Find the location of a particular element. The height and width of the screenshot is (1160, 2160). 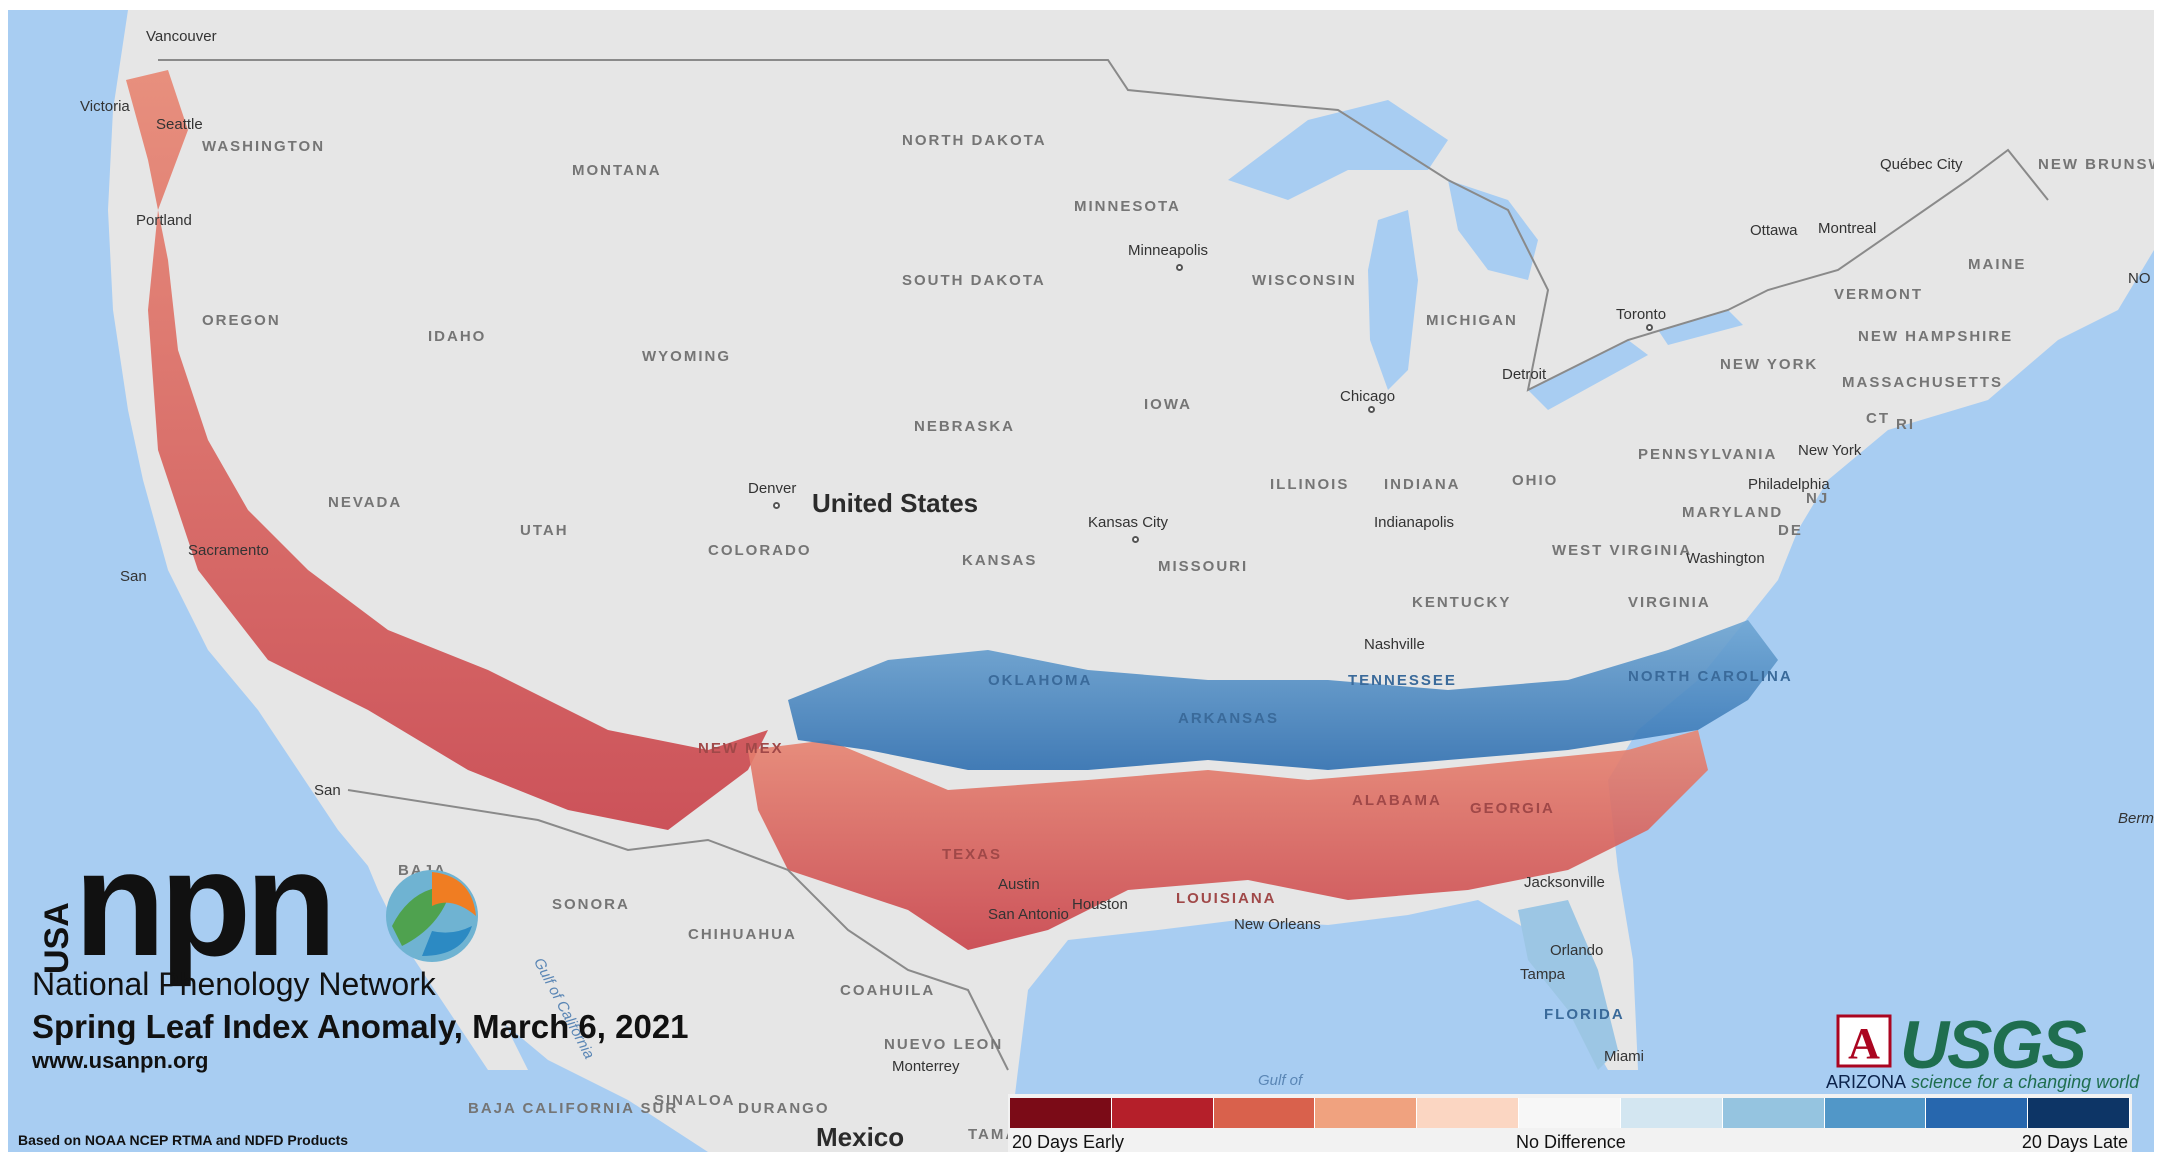

city-label-detroit: Detroit is located at coordinates (1524, 374).